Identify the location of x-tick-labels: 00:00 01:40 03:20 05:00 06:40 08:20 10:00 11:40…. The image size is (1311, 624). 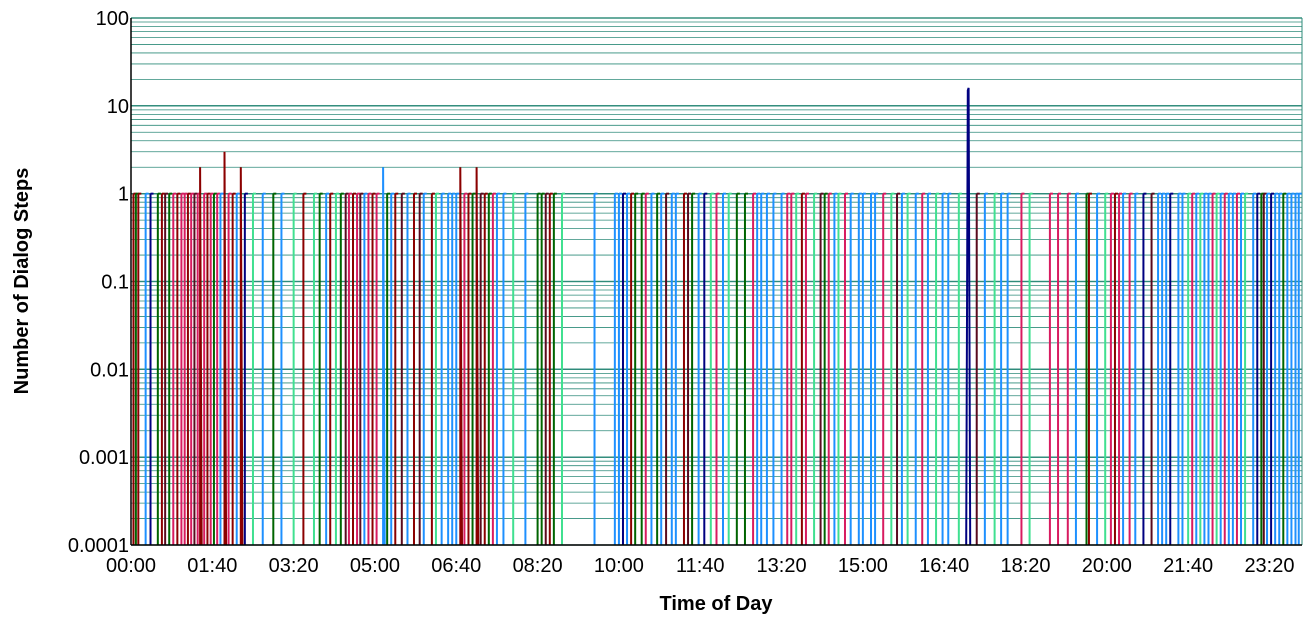
(700, 566).